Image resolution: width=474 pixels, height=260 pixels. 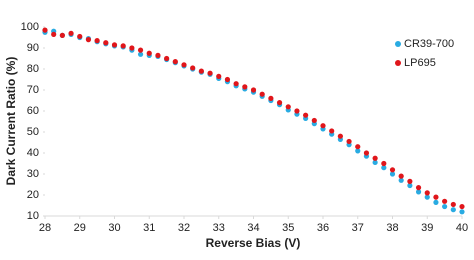 What do you see at coordinates (253, 228) in the screenshot?
I see `x-tick-label: 34` at bounding box center [253, 228].